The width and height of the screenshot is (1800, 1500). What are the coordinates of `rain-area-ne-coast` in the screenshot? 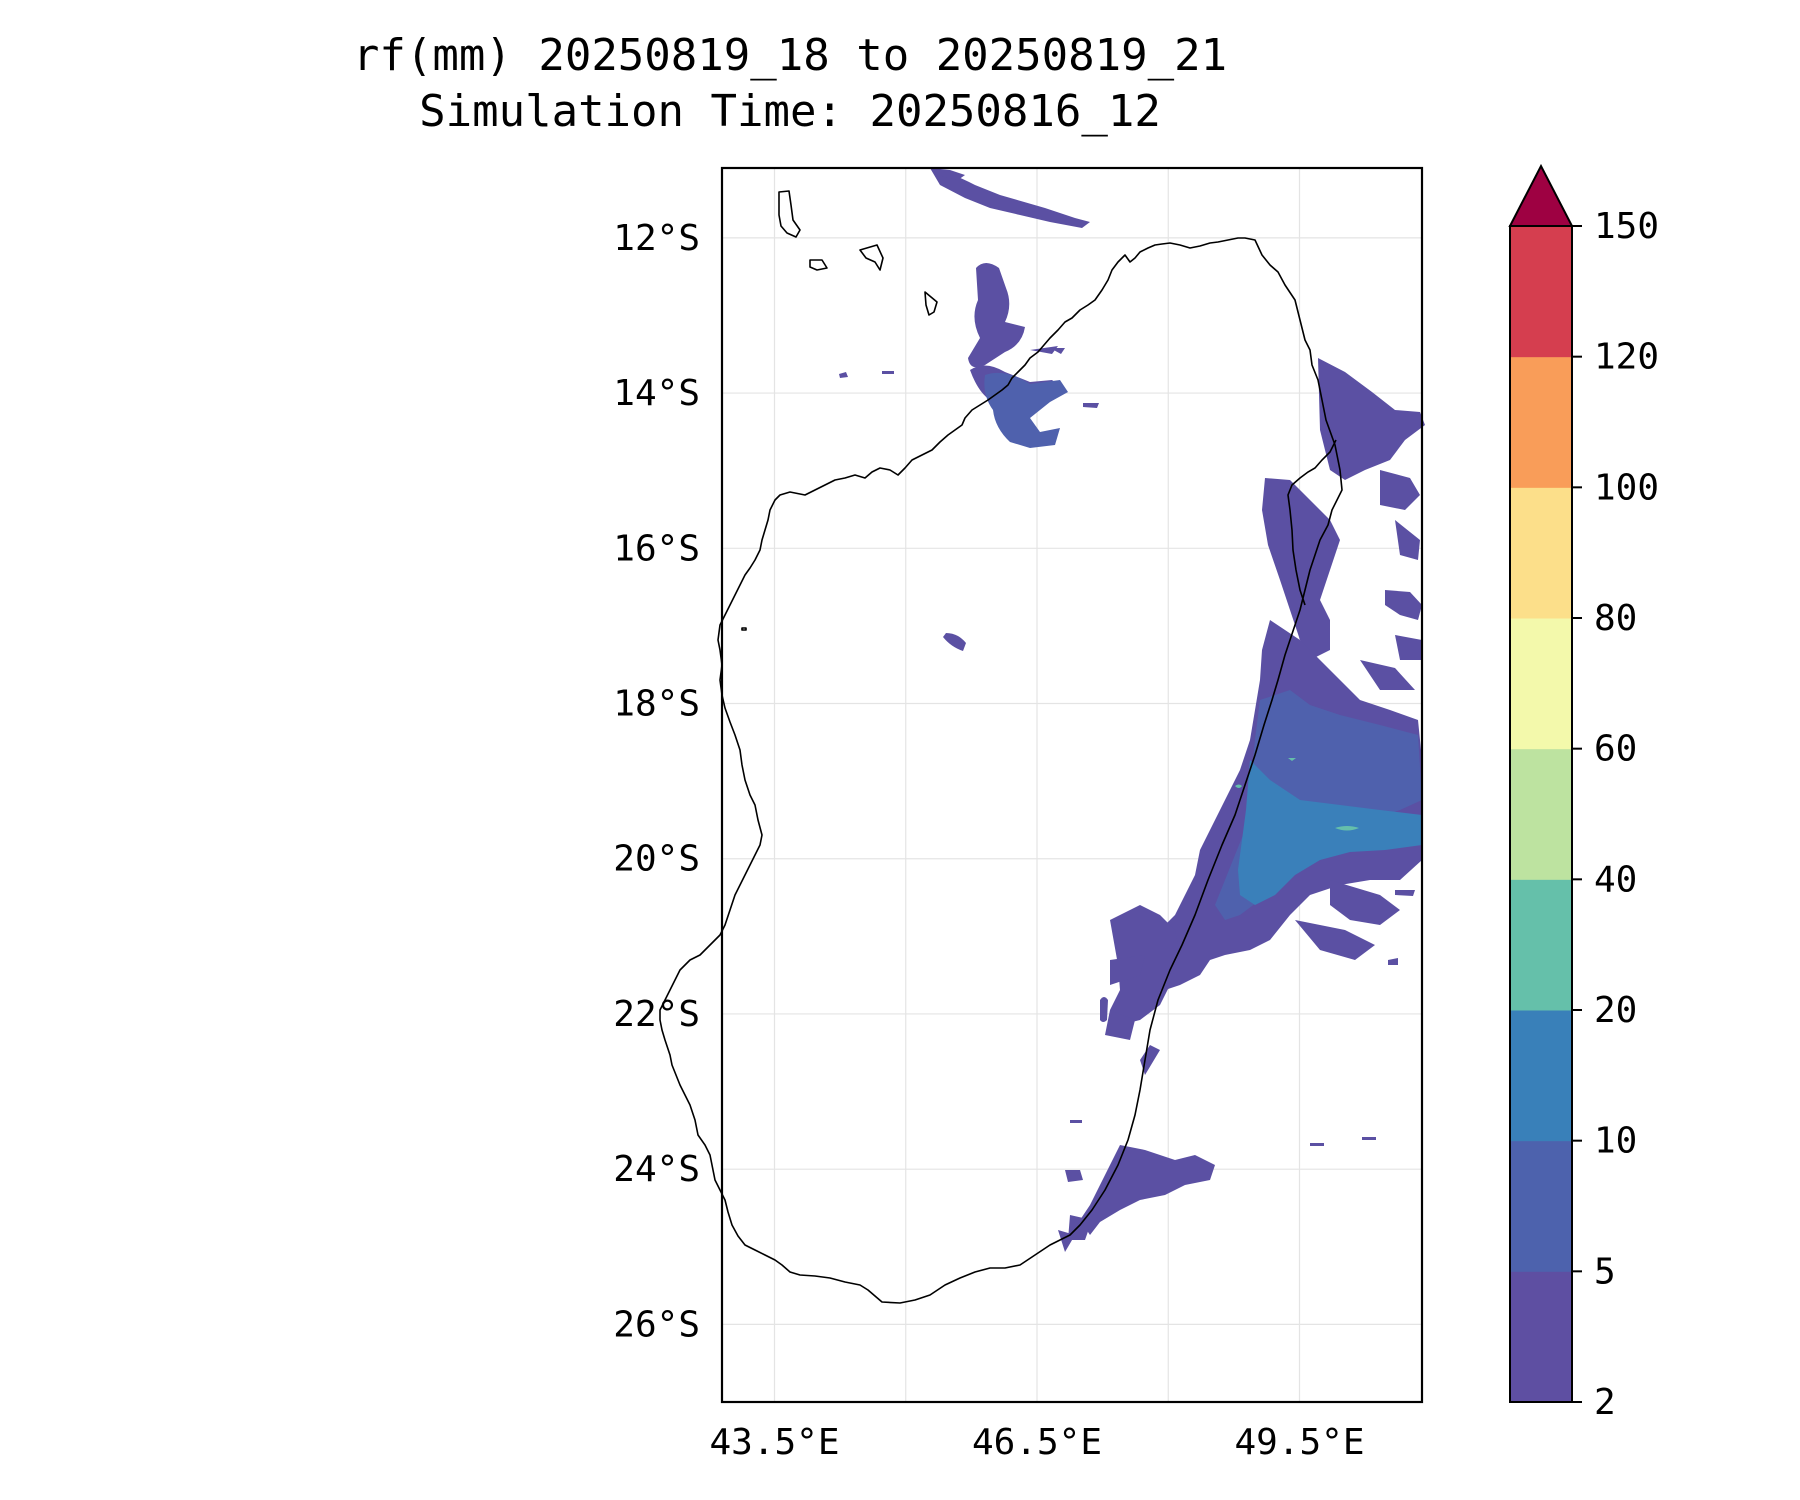 It's located at (1371, 419).